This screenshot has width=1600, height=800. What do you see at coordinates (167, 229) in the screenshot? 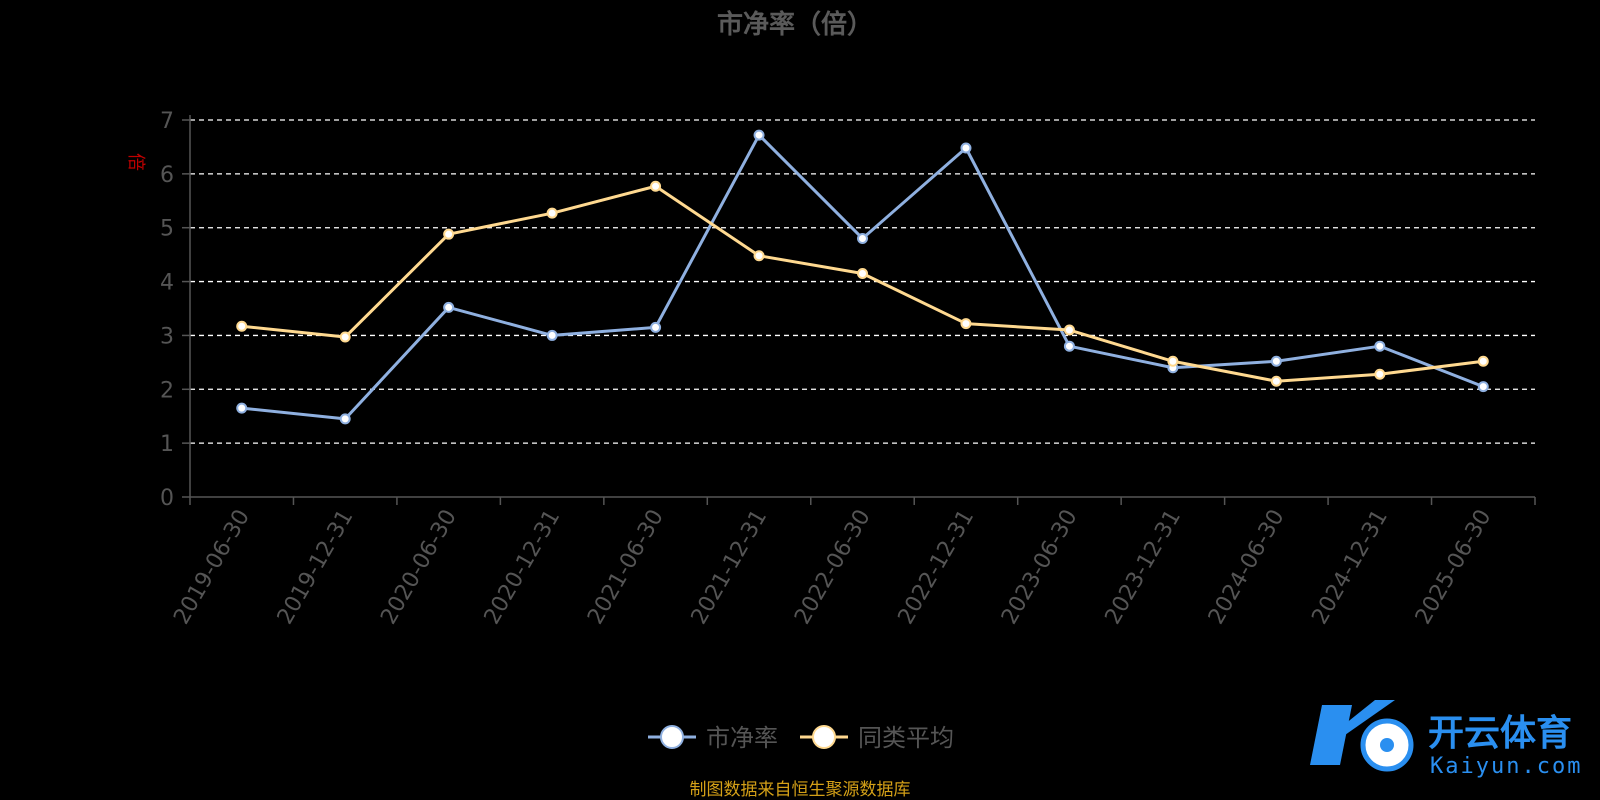
I see `y-tick-label: 5` at bounding box center [167, 229].